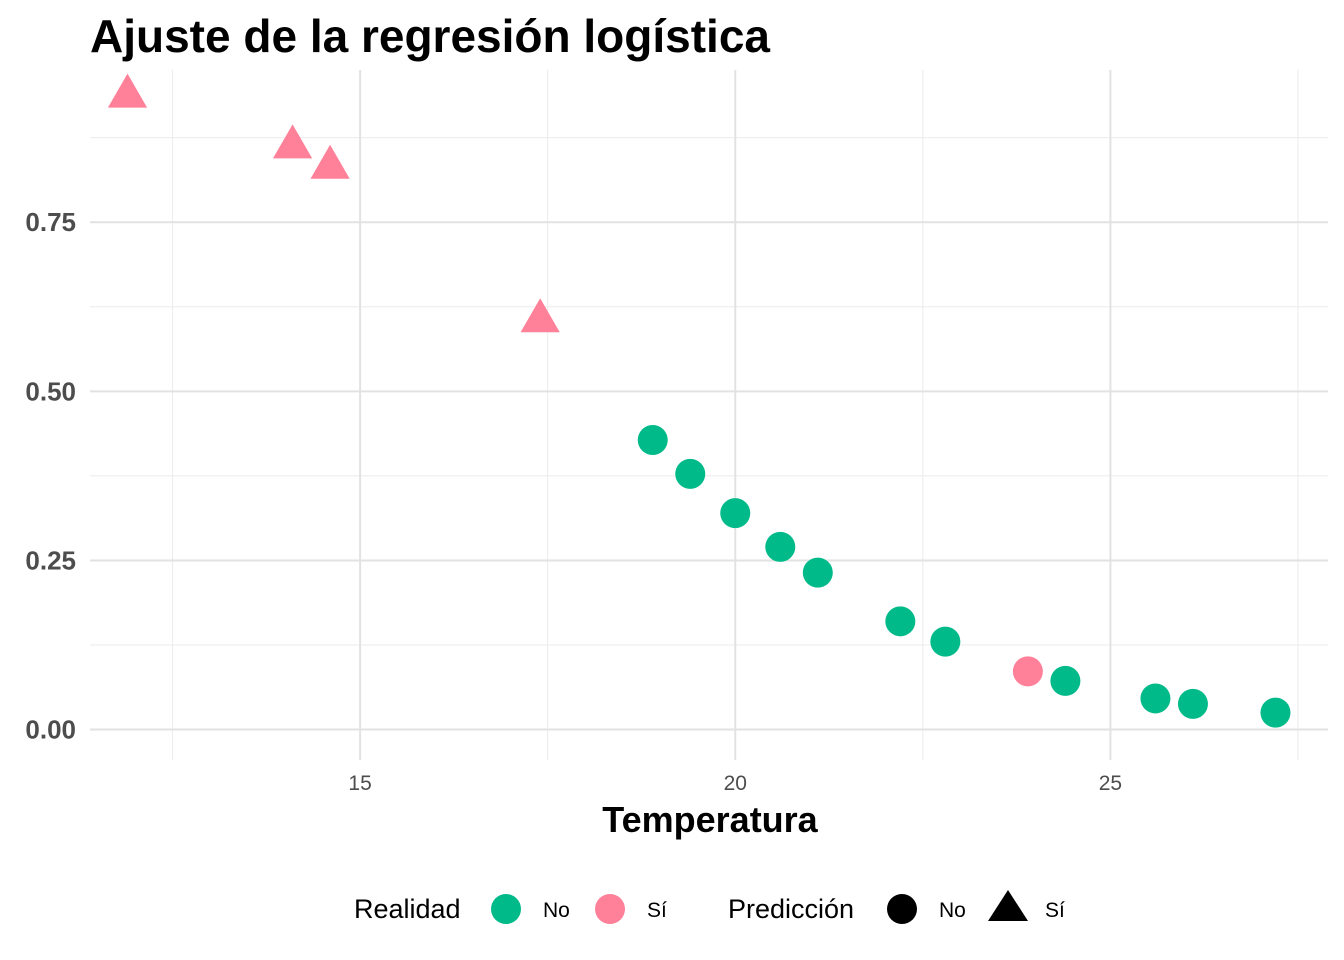 The image size is (1344, 960). I want to click on legend-shape-label: Sí, so click(1055, 910).